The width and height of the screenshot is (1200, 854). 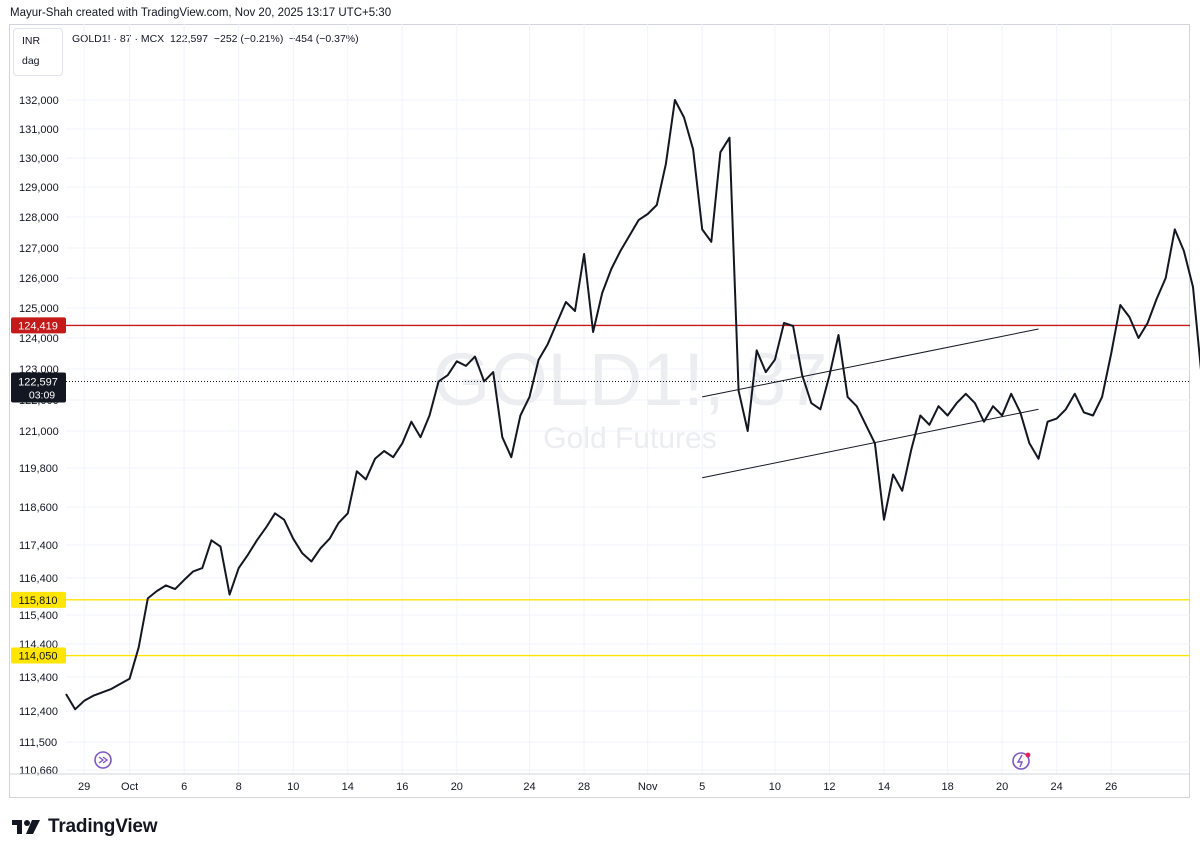 I want to click on x-tick-label: 5, so click(x=702, y=787).